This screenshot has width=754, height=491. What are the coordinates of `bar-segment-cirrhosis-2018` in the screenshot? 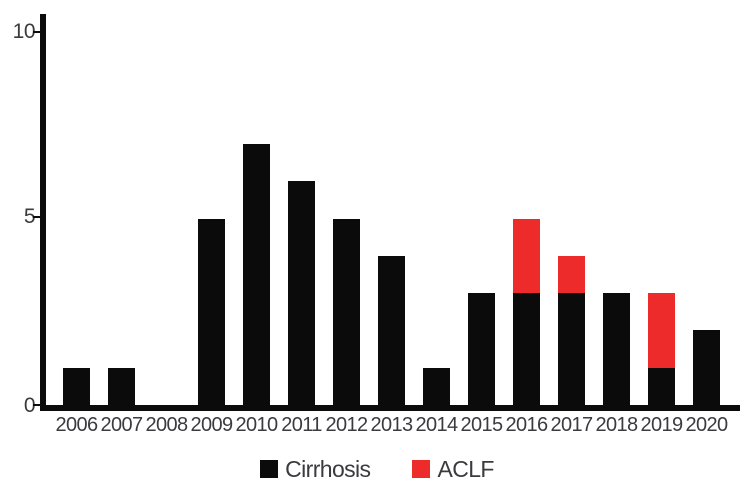 It's located at (616, 349).